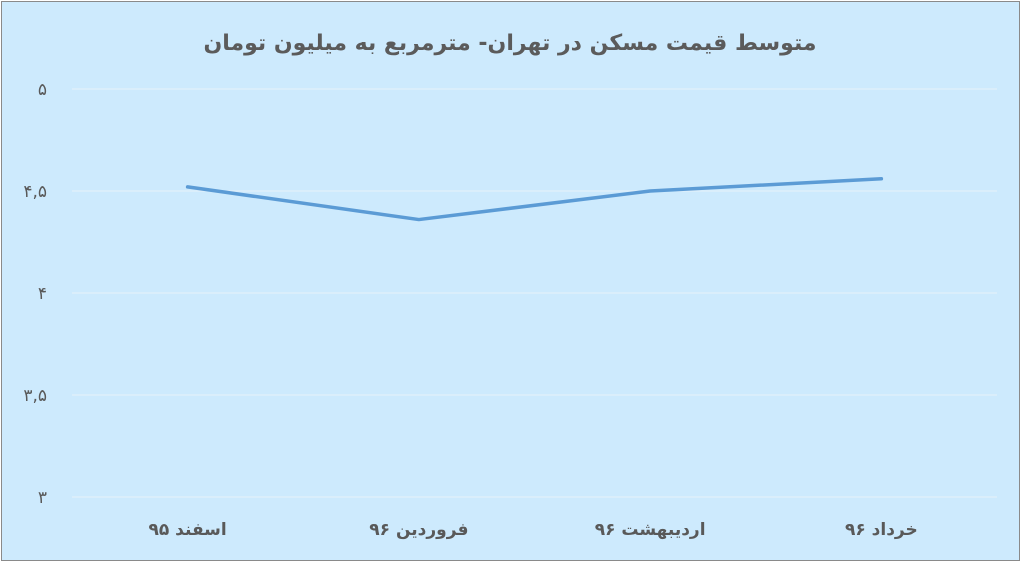 Image resolution: width=1024 pixels, height=565 pixels. I want to click on y-tick-label: ۳,۵, so click(35, 396).